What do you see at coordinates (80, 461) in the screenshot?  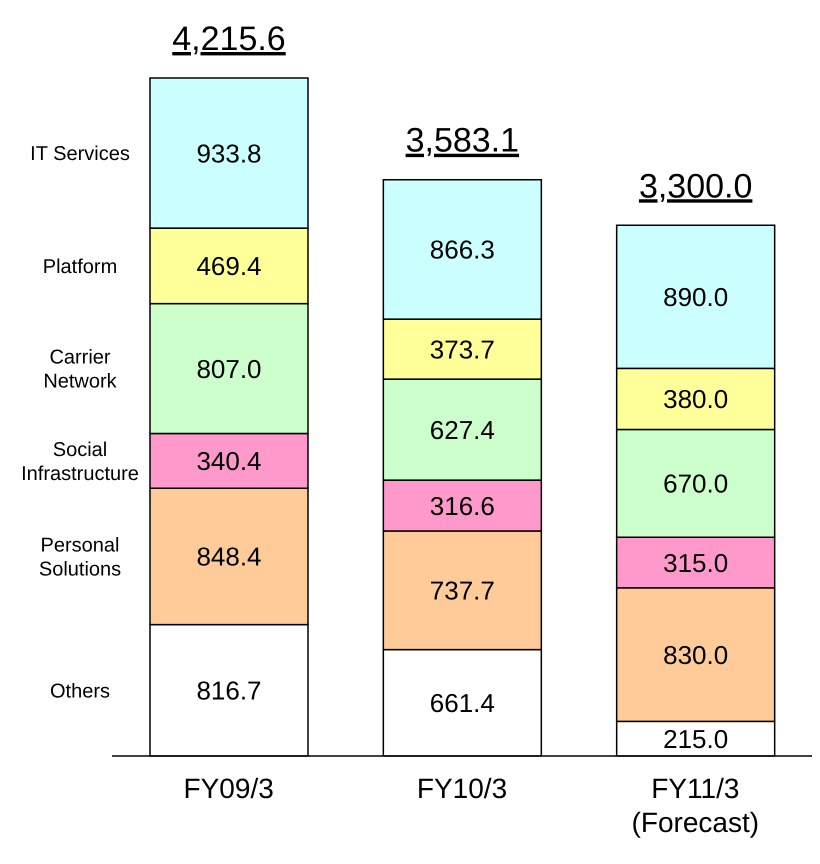 I see `series-label: Social Infrastructure` at bounding box center [80, 461].